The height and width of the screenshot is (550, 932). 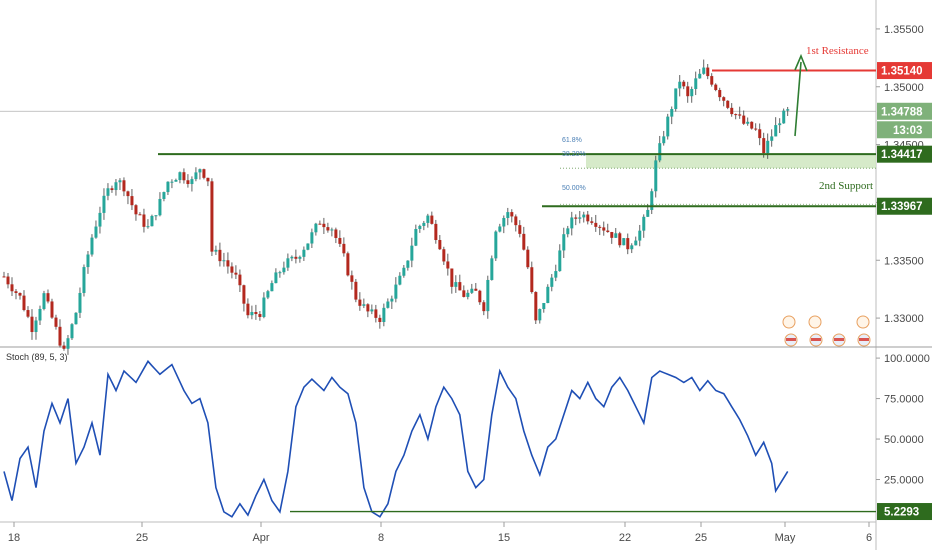 What do you see at coordinates (869, 538) in the screenshot?
I see `time-tick-label: 6` at bounding box center [869, 538].